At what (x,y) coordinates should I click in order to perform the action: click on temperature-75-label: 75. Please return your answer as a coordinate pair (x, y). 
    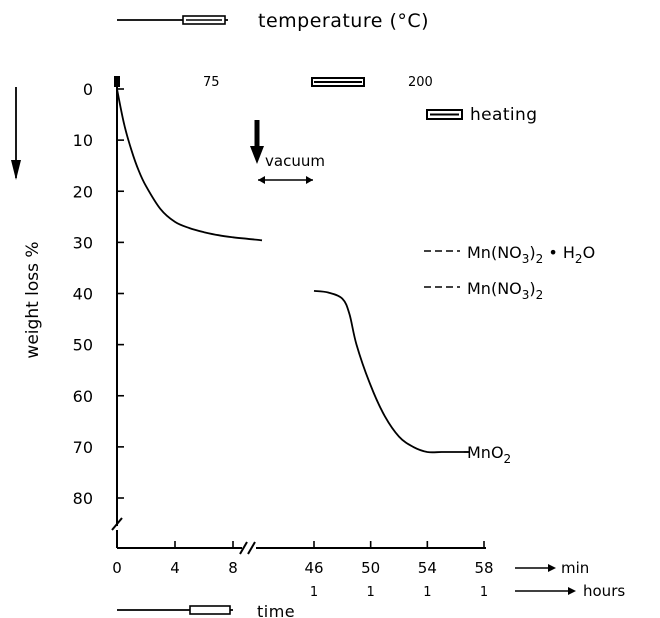
    Looking at the image, I should click on (211, 82).